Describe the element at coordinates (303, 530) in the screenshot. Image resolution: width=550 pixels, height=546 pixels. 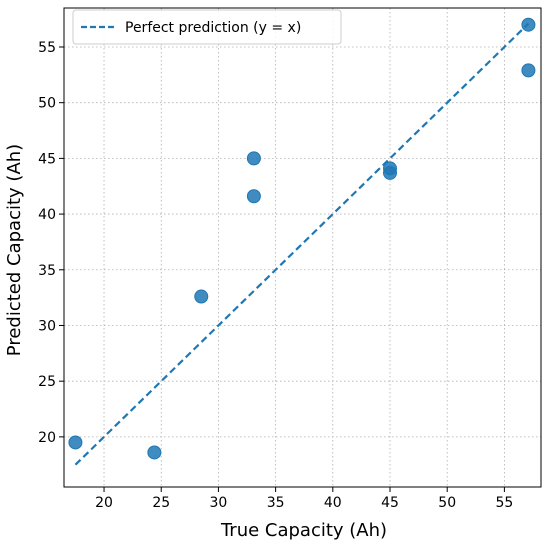
I see `x-axis-label: True Capacity (Ah)` at that location.